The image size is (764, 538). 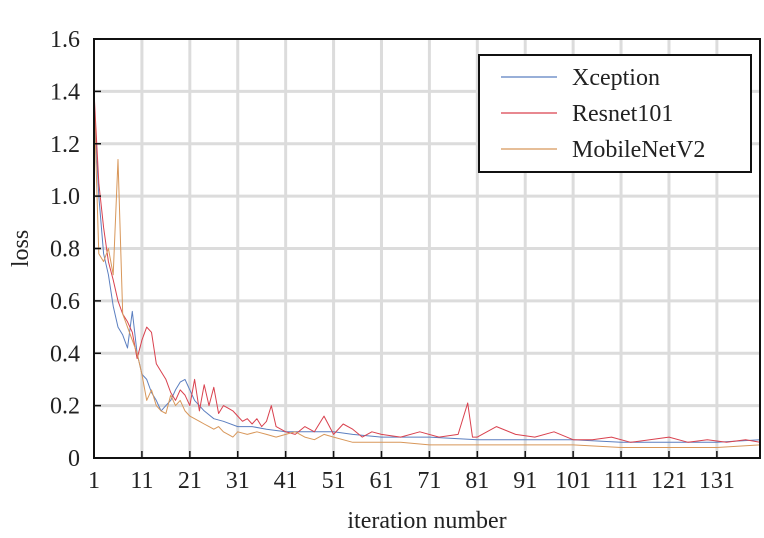 What do you see at coordinates (94, 481) in the screenshot?
I see `x-tick-label: 1` at bounding box center [94, 481].